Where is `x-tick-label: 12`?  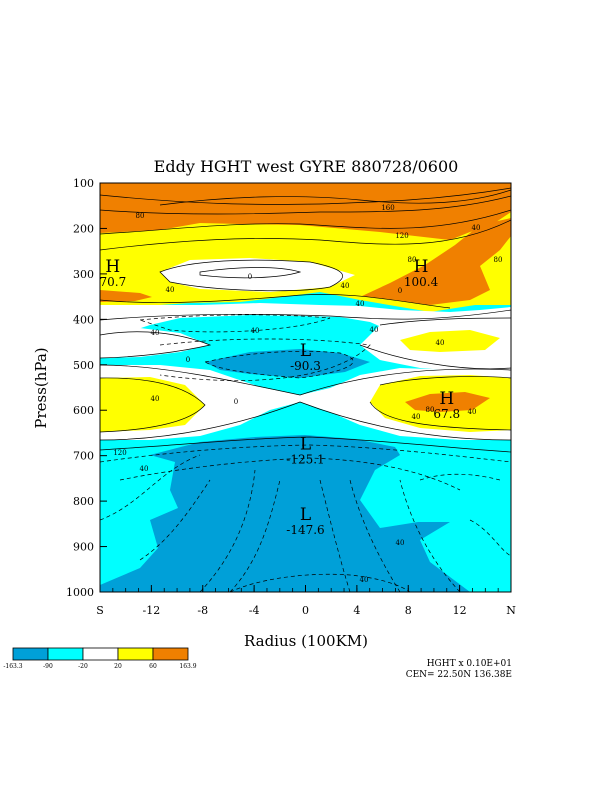 x-tick-label: 12 is located at coordinates (460, 610).